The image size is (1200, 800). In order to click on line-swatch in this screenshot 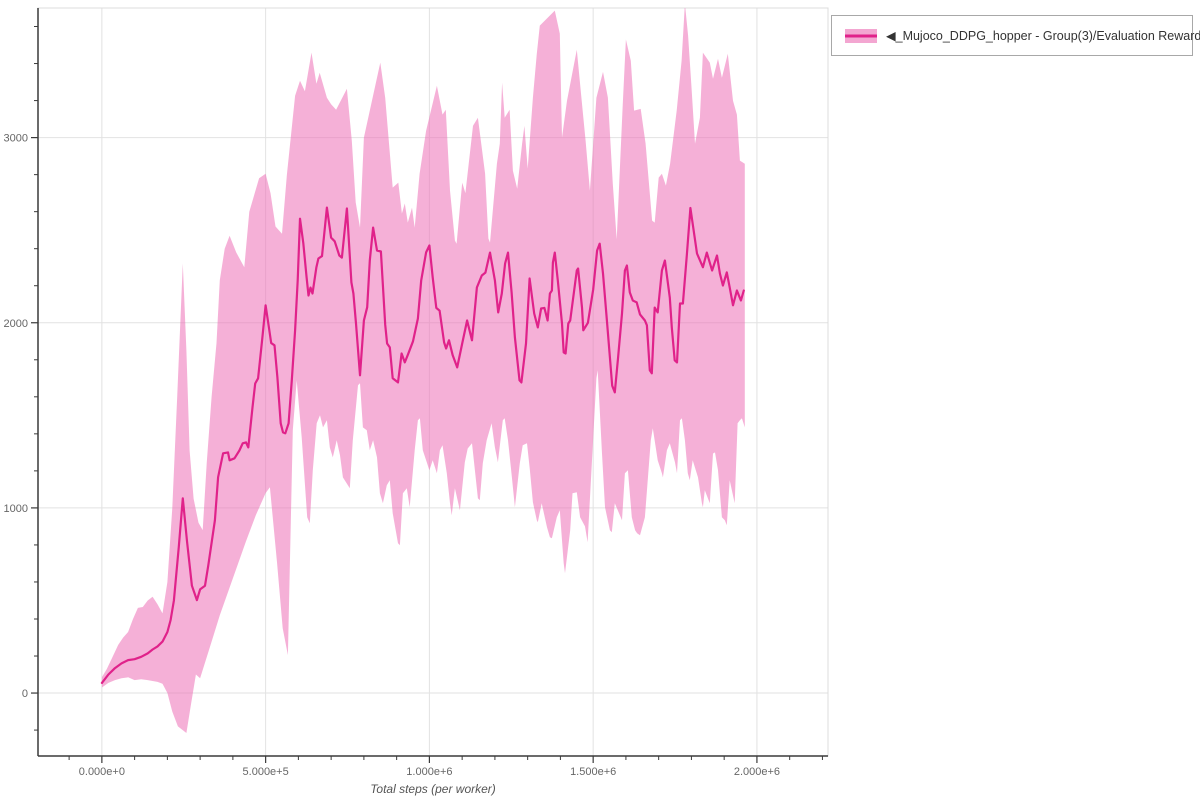, I will do `click(861, 35)`.